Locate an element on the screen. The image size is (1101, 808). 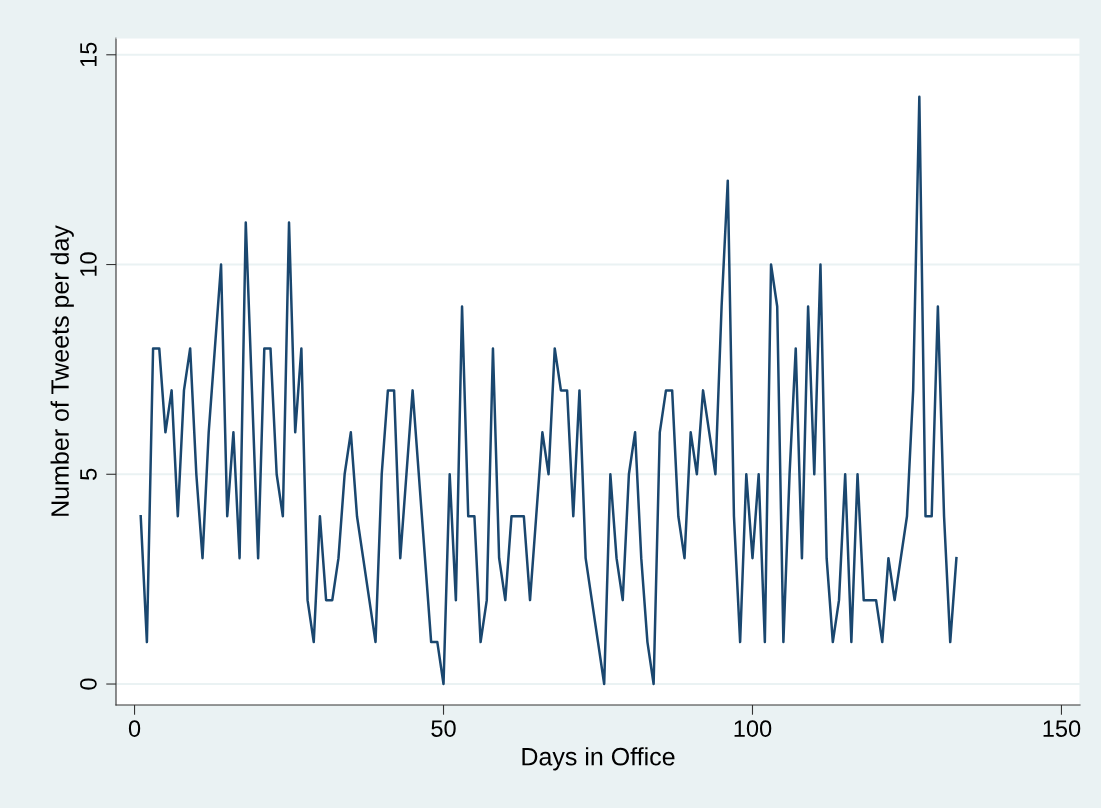
x-tick-label: 100 is located at coordinates (753, 728).